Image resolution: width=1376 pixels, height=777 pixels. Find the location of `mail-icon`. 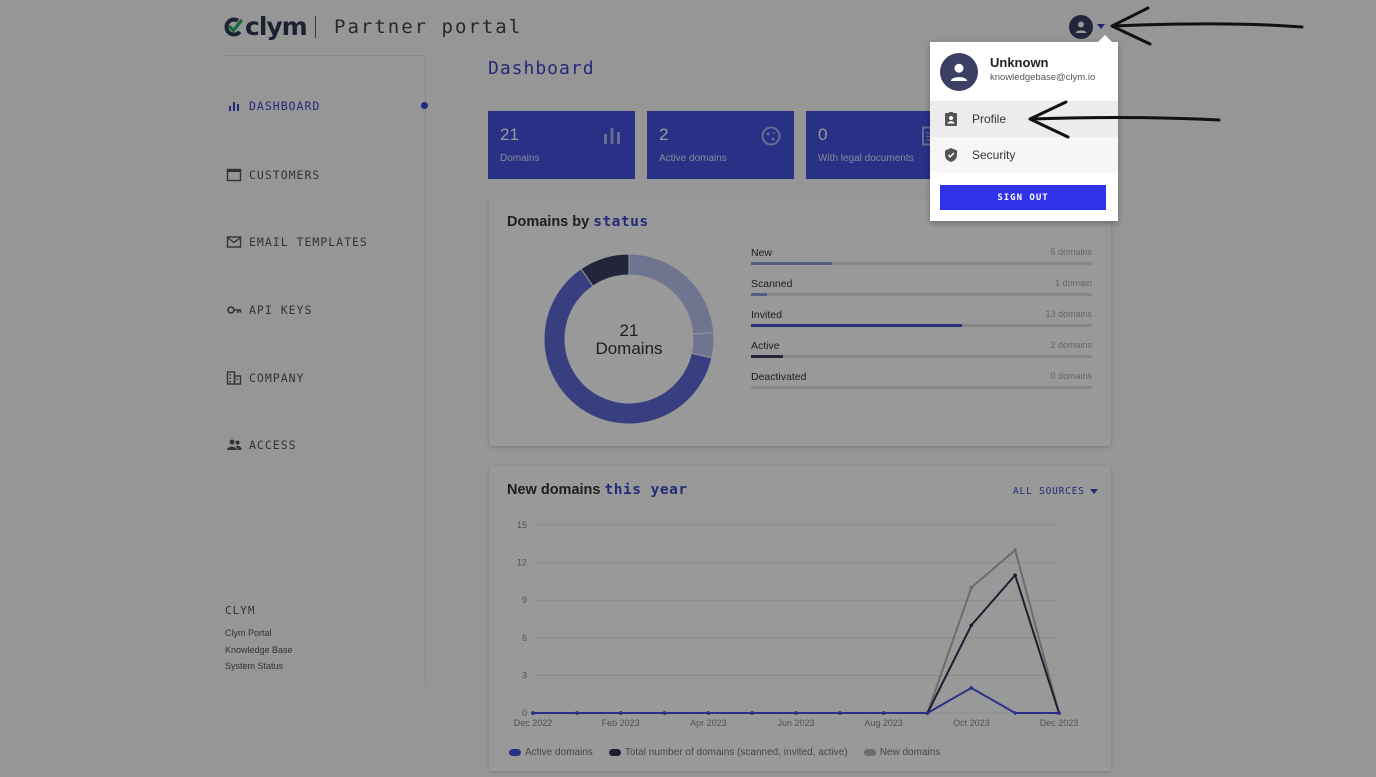

mail-icon is located at coordinates (234, 242).